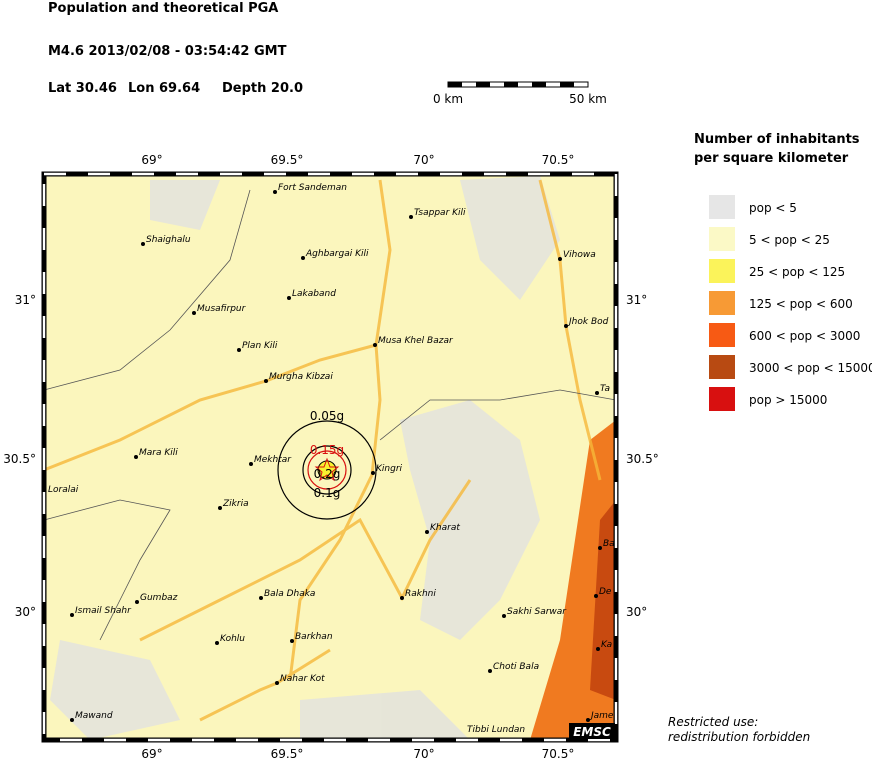 This screenshot has height=760, width=872. What do you see at coordinates (605, 389) in the screenshot?
I see `city-label: Ta` at bounding box center [605, 389].